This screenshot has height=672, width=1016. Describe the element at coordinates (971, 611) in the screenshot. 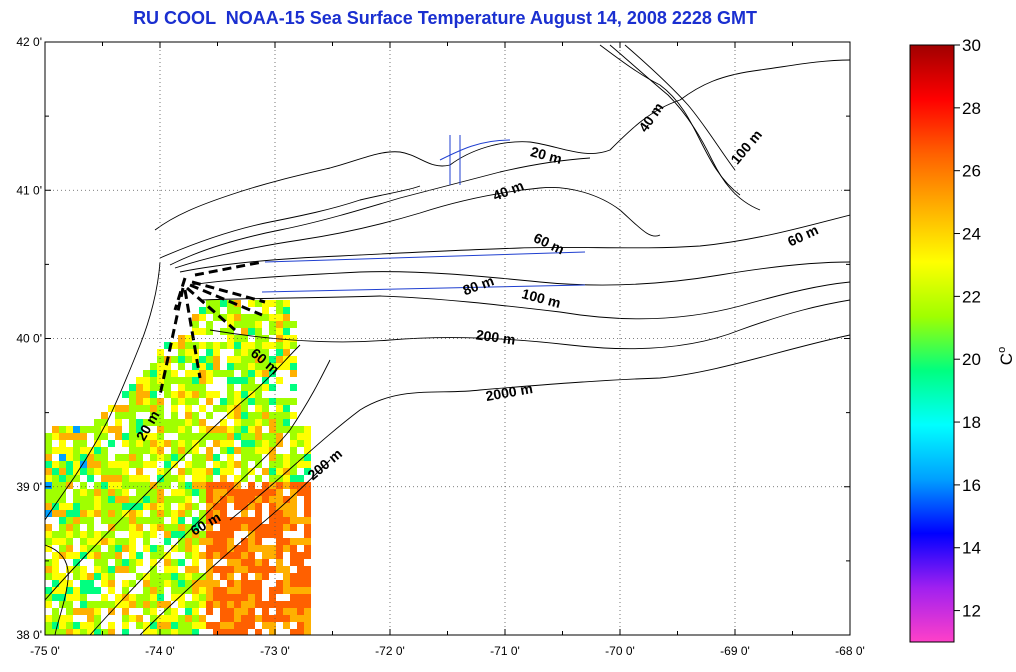

I see `colorbar-tick-label: 12` at that location.